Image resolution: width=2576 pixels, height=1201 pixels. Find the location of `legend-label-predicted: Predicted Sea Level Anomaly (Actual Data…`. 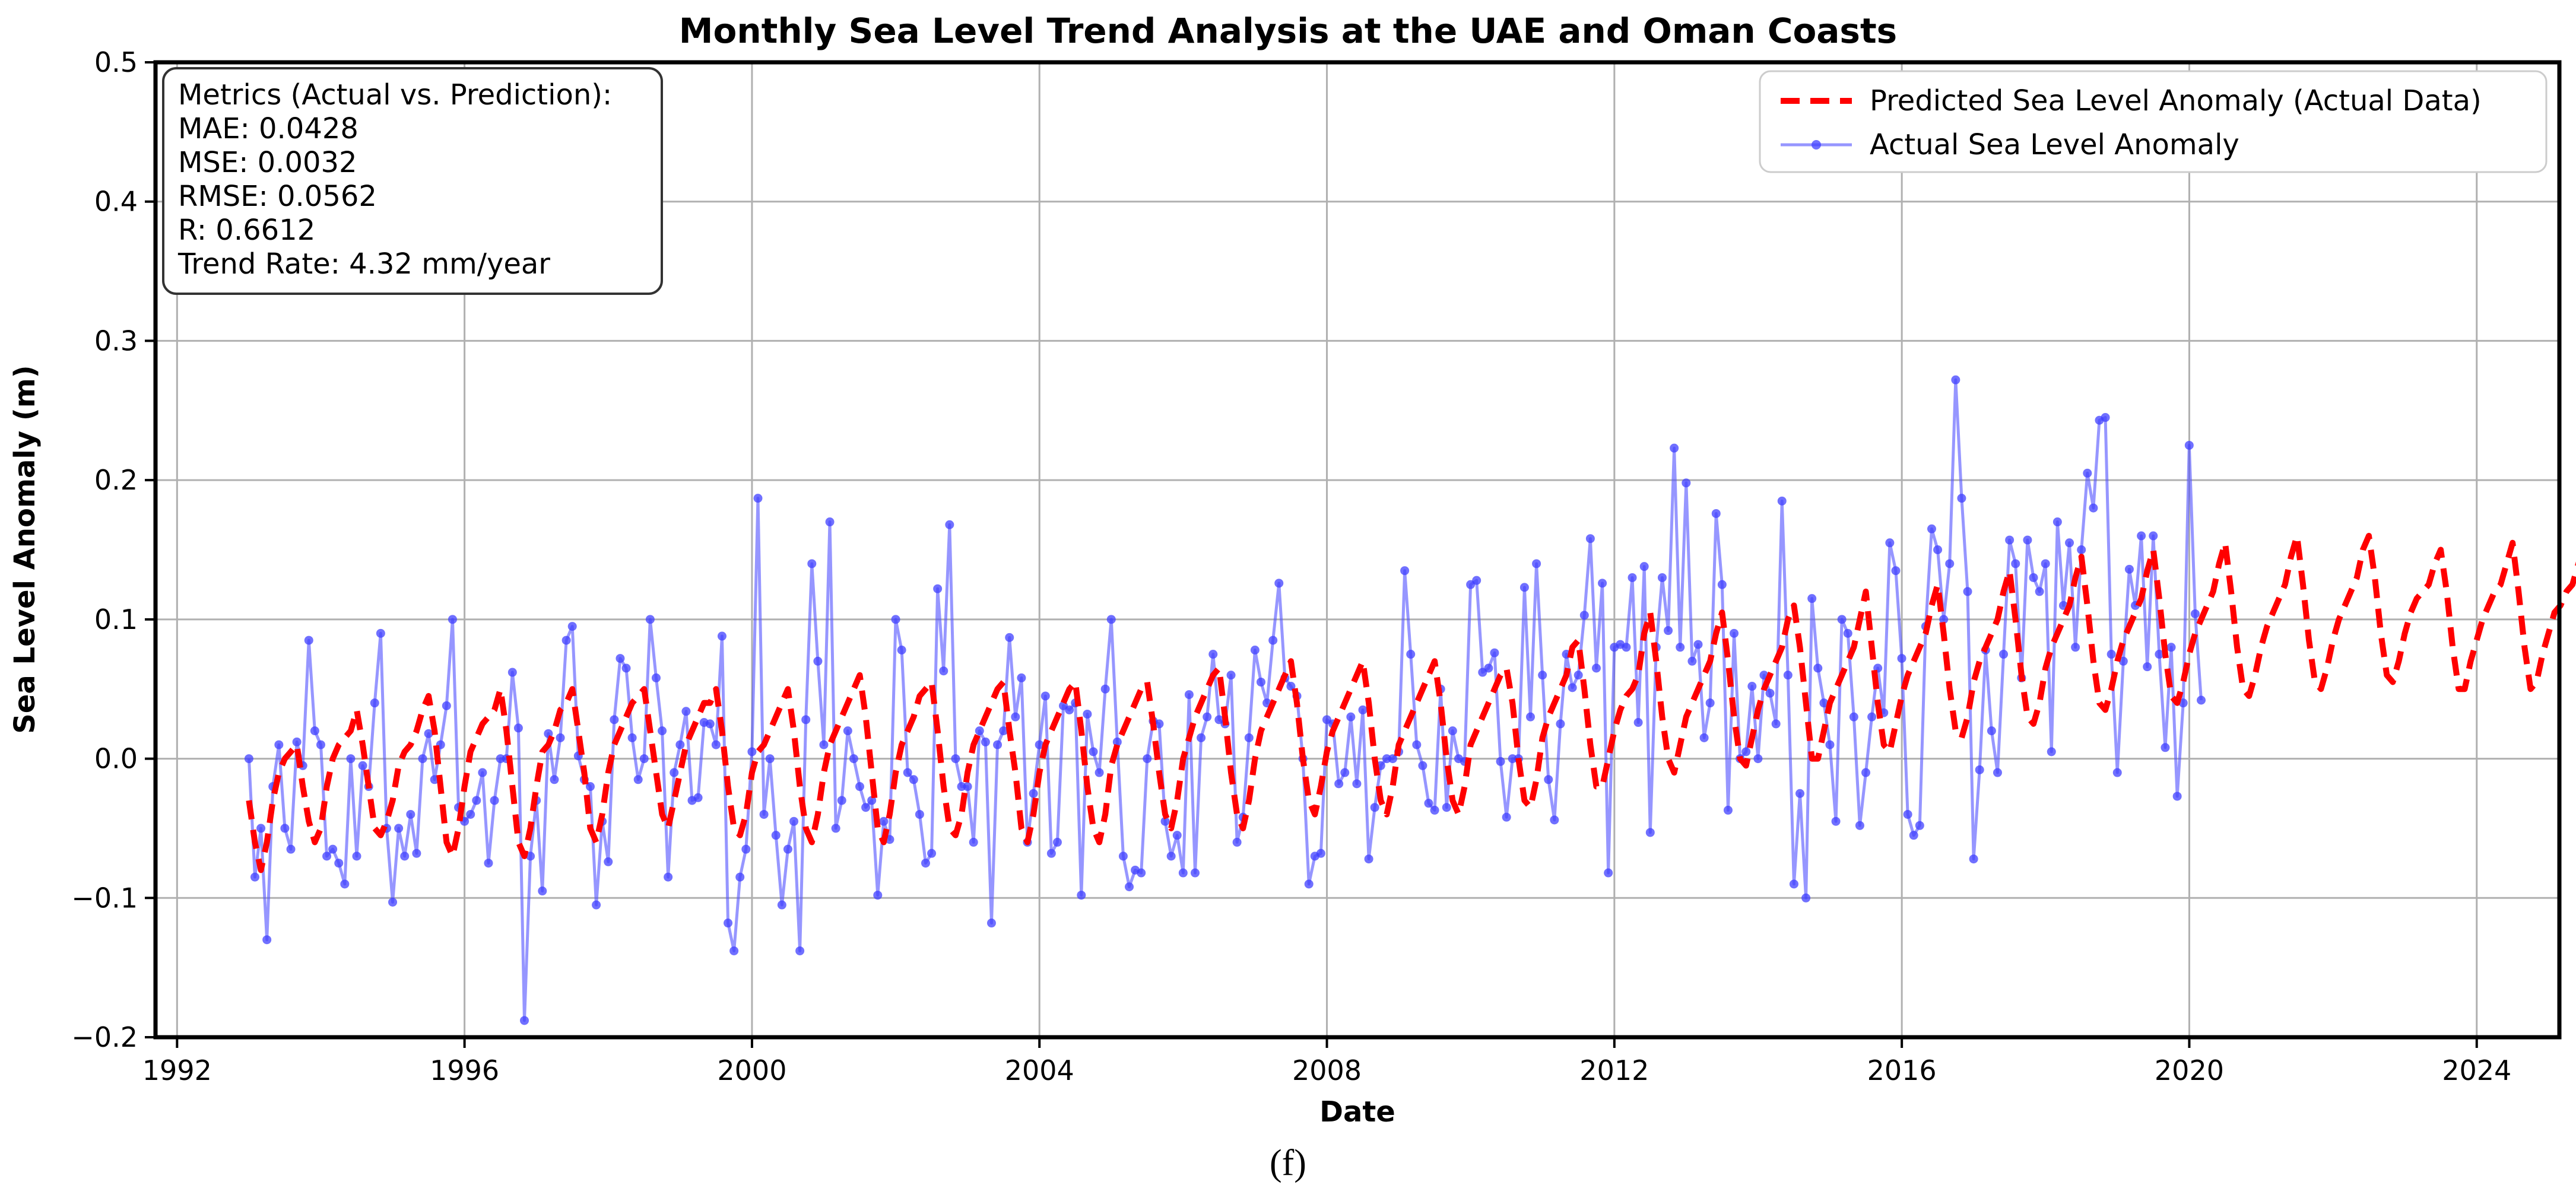

legend-label-predicted: Predicted Sea Level Anomaly (Actual Data… is located at coordinates (2176, 100).